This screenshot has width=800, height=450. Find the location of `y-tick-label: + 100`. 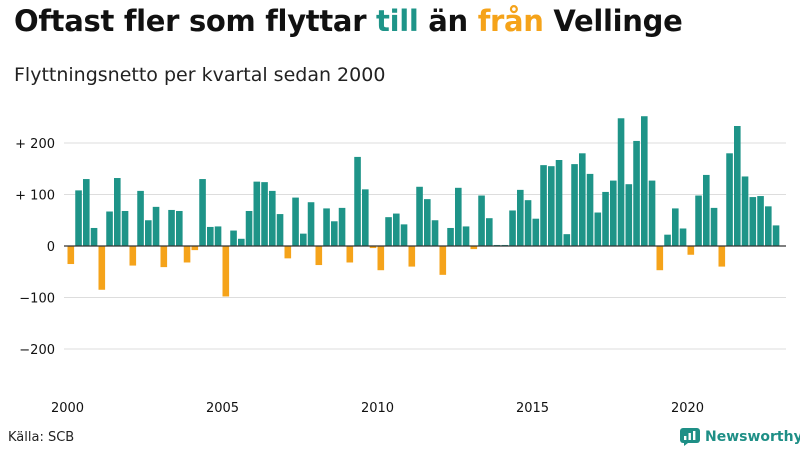

y-tick-label: + 100 is located at coordinates (35, 196).